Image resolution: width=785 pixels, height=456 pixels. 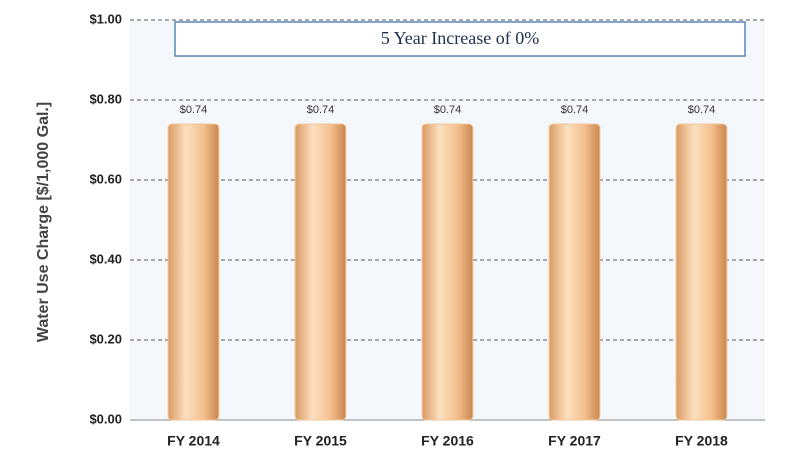 What do you see at coordinates (193, 441) in the screenshot?
I see `x-tick-label: FY 2014` at bounding box center [193, 441].